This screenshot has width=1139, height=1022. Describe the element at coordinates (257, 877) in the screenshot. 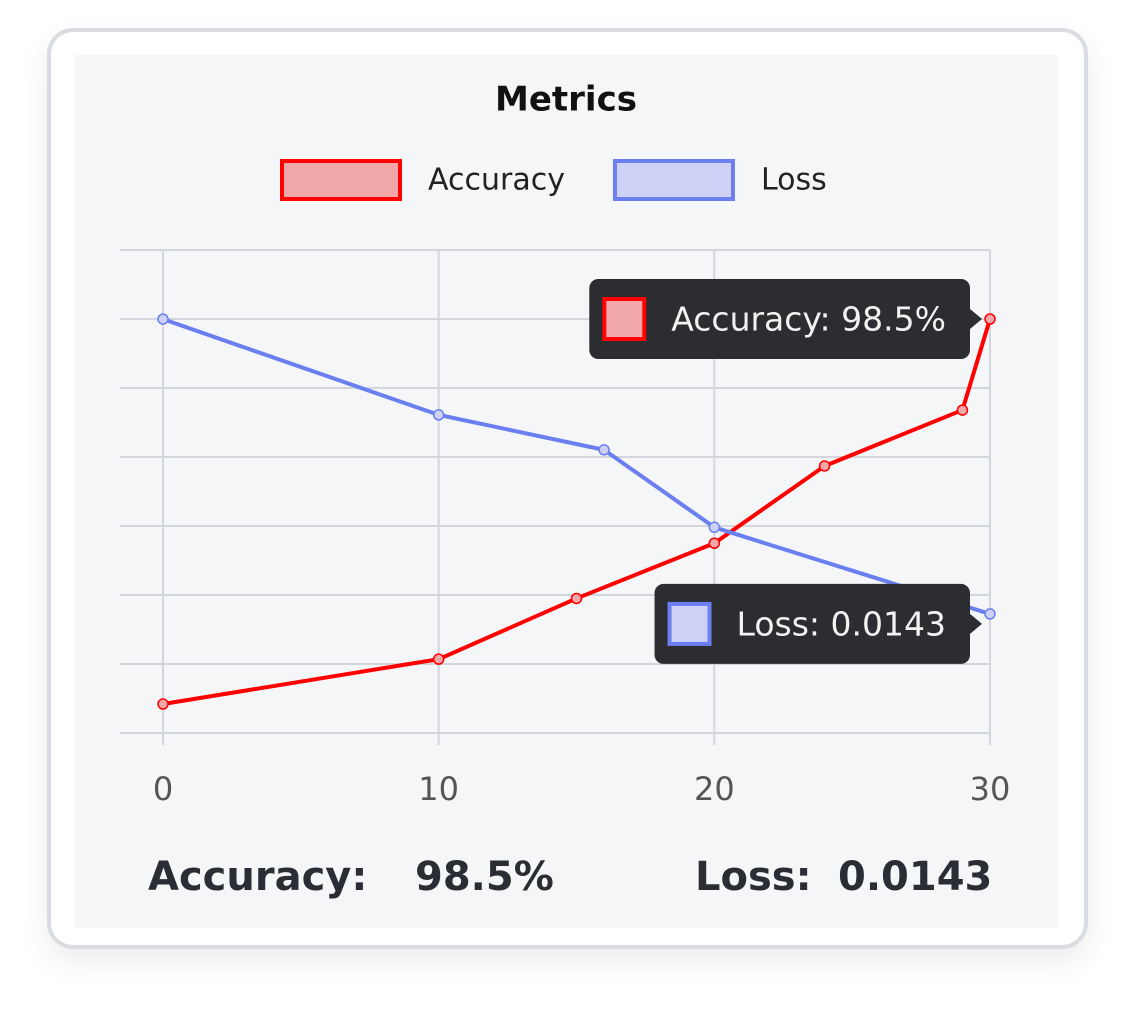

I see `summary-label: Accuracy:` at that location.